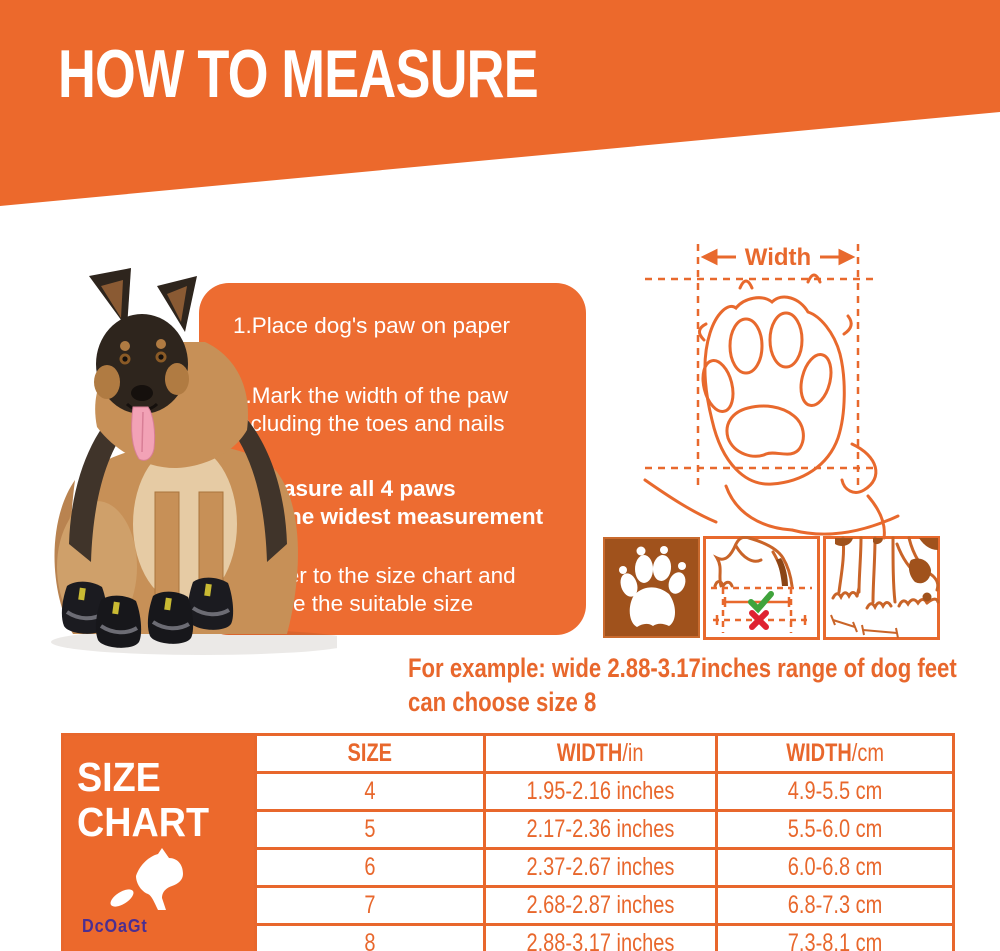  Describe the element at coordinates (210, 603) in the screenshot. I see `dog-boot-hind-right` at that location.